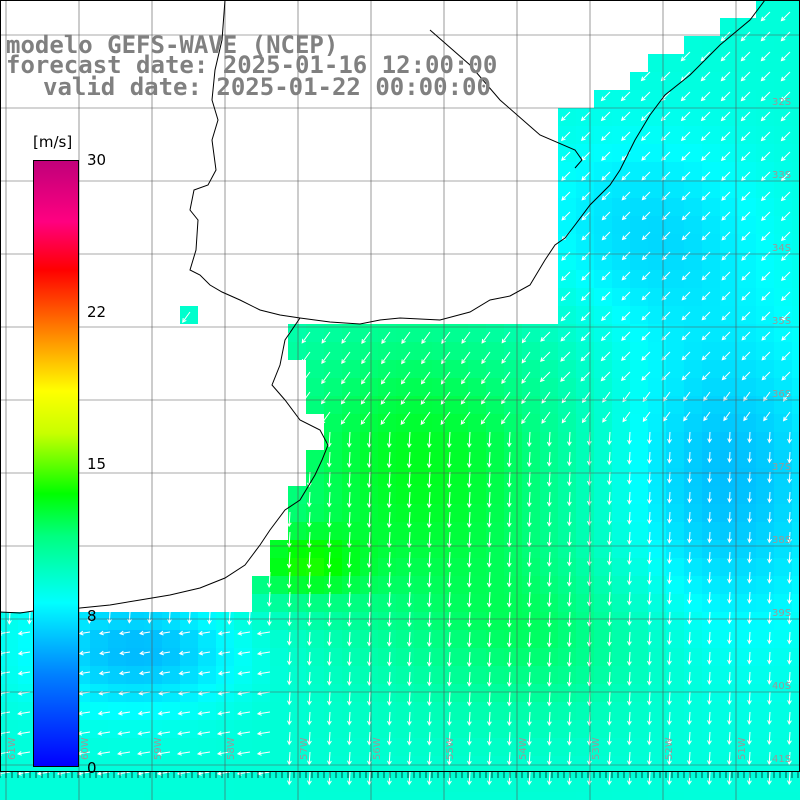 Image resolution: width=800 pixels, height=800 pixels. Describe the element at coordinates (56, 463) in the screenshot. I see `colorbar` at that location.